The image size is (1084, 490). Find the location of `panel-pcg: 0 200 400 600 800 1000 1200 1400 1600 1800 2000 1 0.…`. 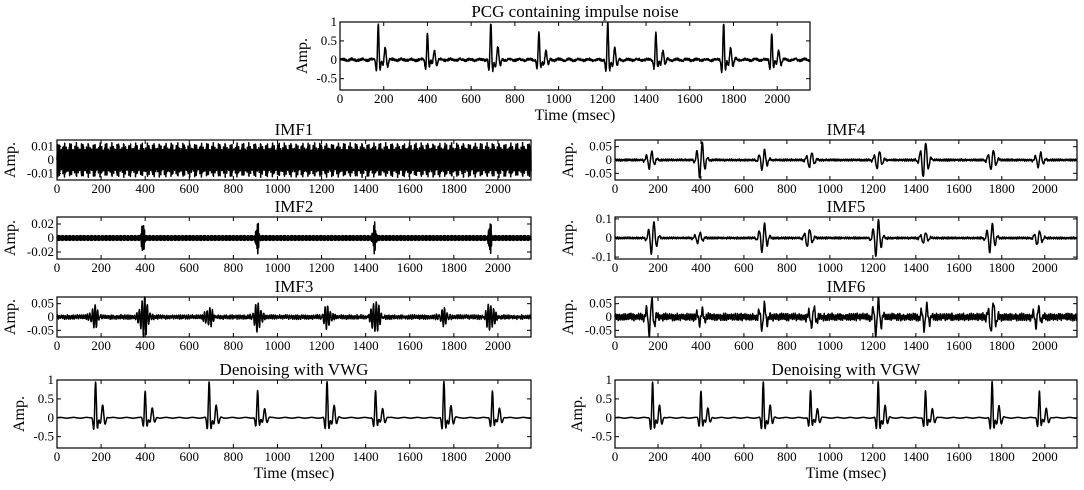

panel-pcg: 0 200 400 600 800 1000 1200 1400 1600 1800 2000 1 0.… is located at coordinates (552, 63).